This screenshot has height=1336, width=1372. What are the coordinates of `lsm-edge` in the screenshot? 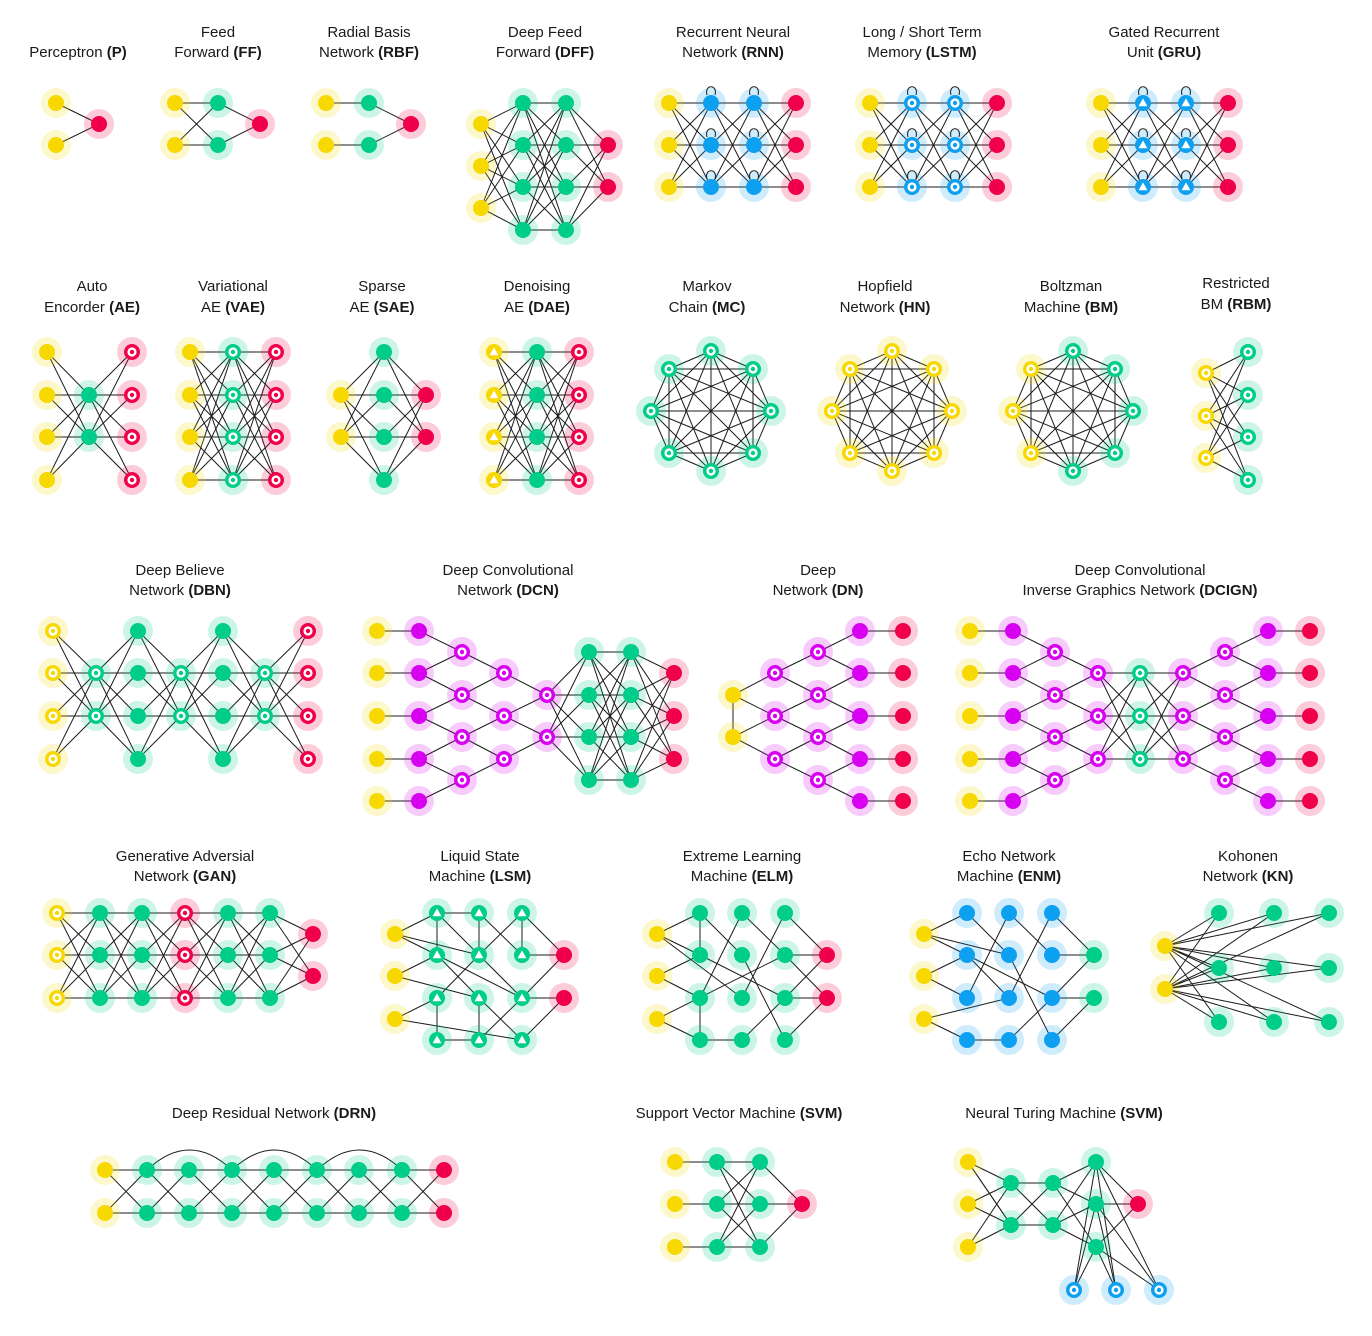 It's located at (543, 976).